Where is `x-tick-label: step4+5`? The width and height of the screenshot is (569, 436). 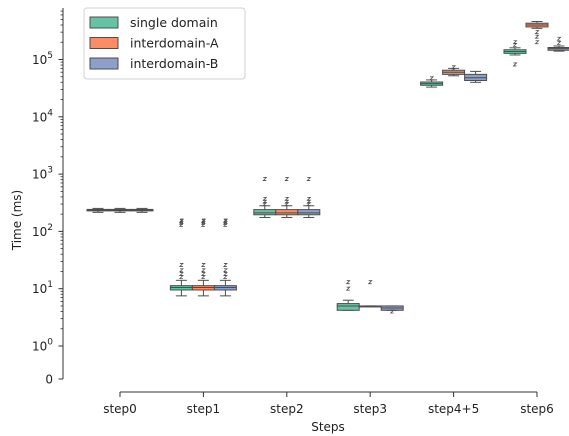 x-tick-label: step4+5 is located at coordinates (453, 409).